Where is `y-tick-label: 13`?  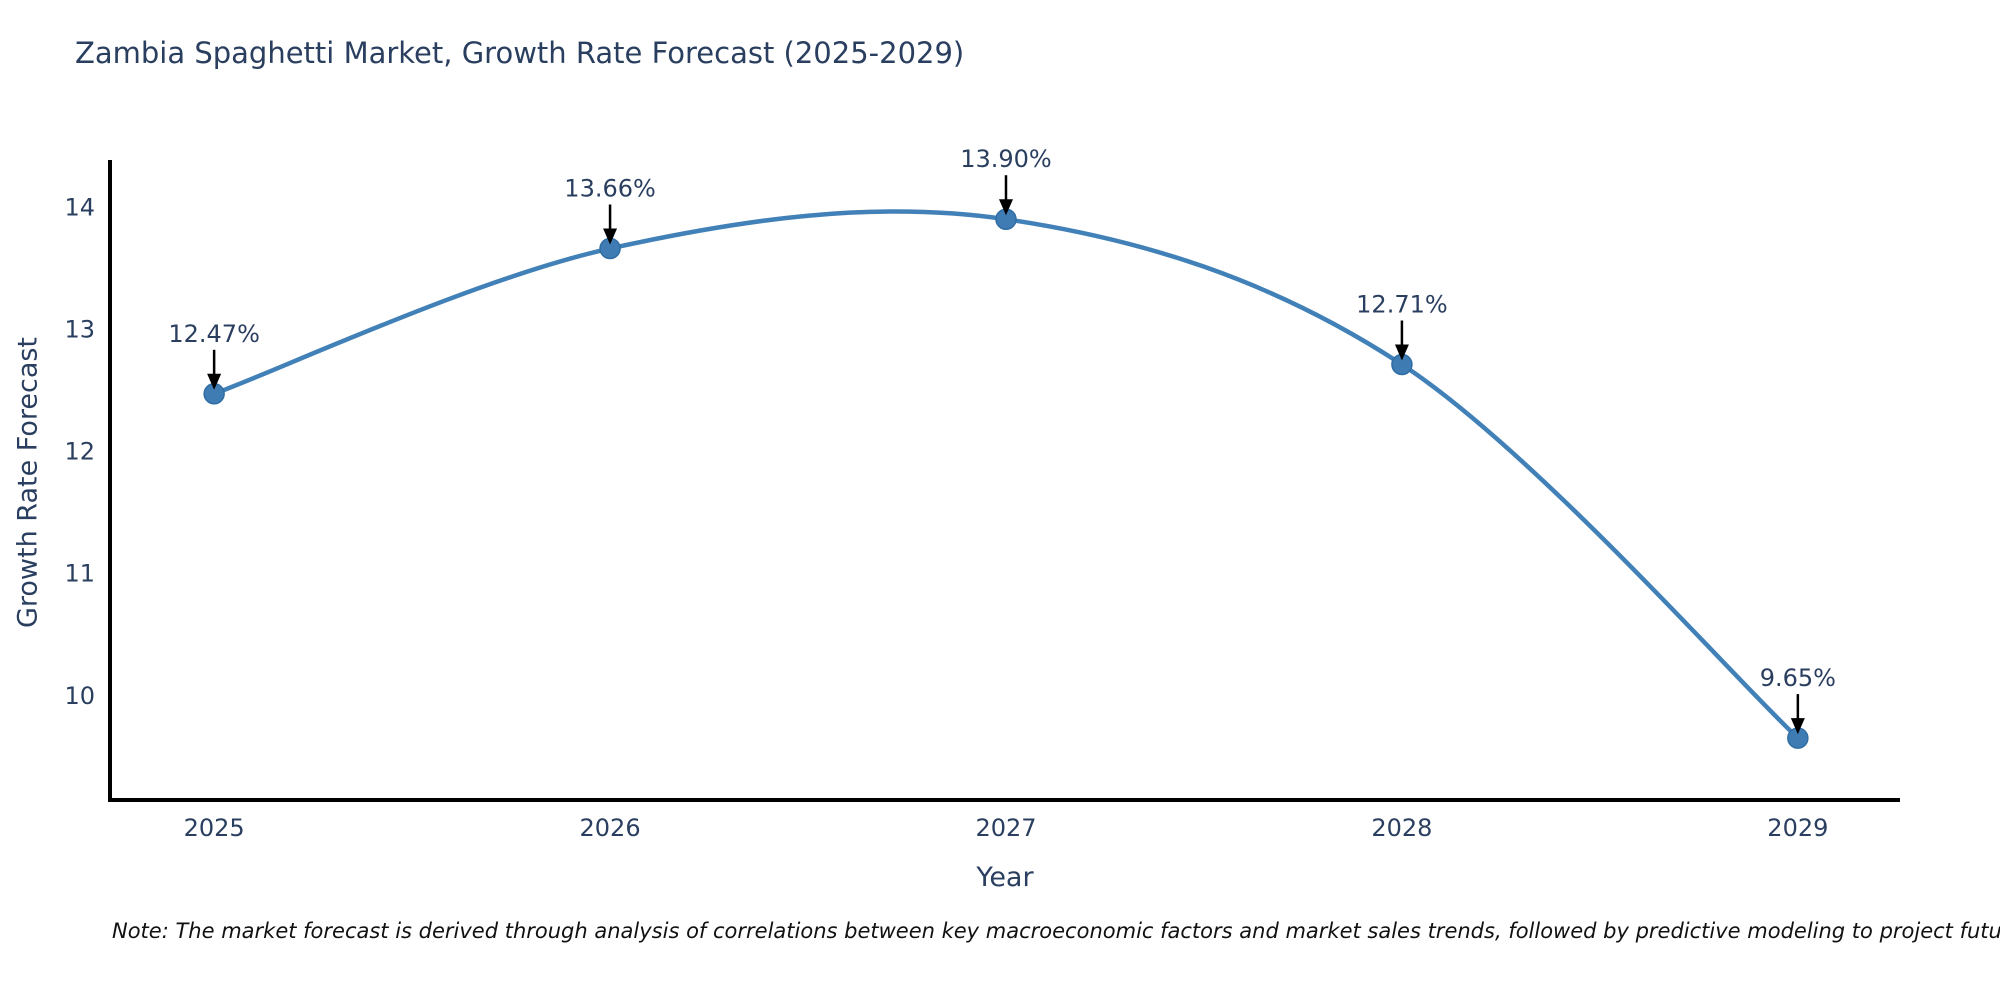
y-tick-label: 13 is located at coordinates (79, 329).